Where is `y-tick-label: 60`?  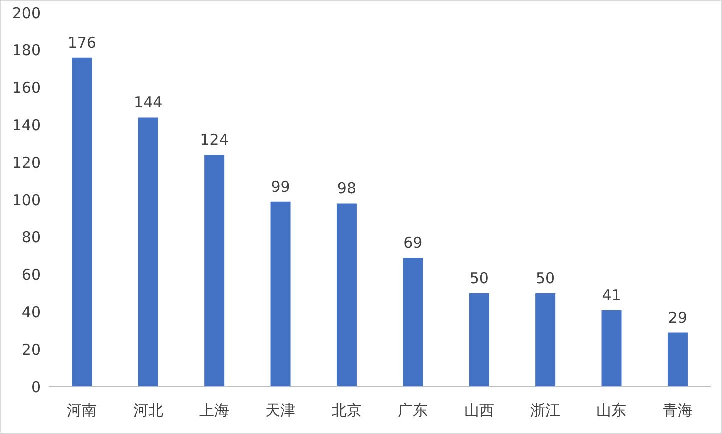 y-tick-label: 60 is located at coordinates (31, 275).